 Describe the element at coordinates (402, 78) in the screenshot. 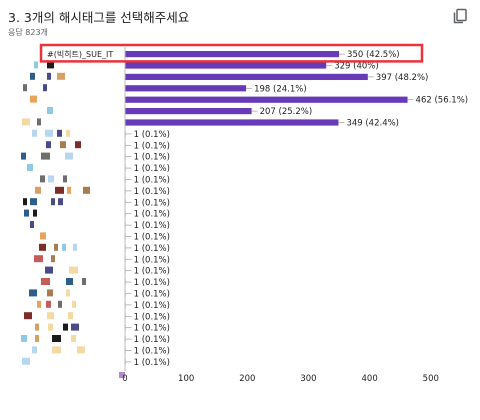

I see `value-label: 397 (48.2%)` at that location.